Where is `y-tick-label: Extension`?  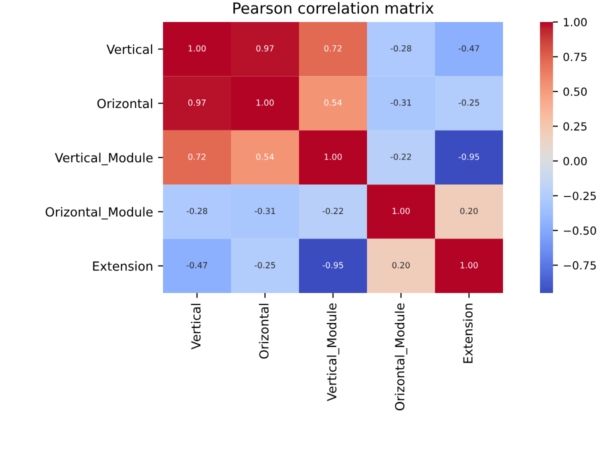 y-tick-label: Extension is located at coordinates (122, 266).